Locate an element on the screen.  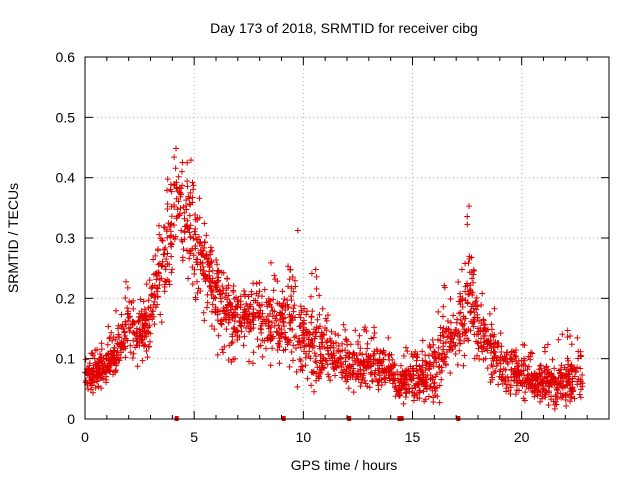
y-tick-label: 0.3 is located at coordinates (66, 238).